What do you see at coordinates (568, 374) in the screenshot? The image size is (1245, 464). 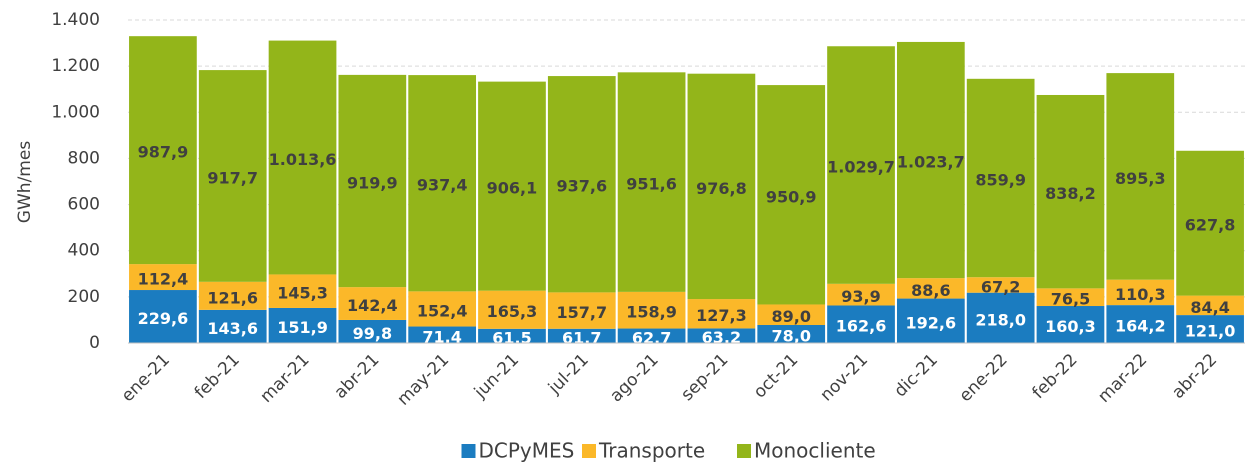 I see `x-tick-label: jul-21` at bounding box center [568, 374].